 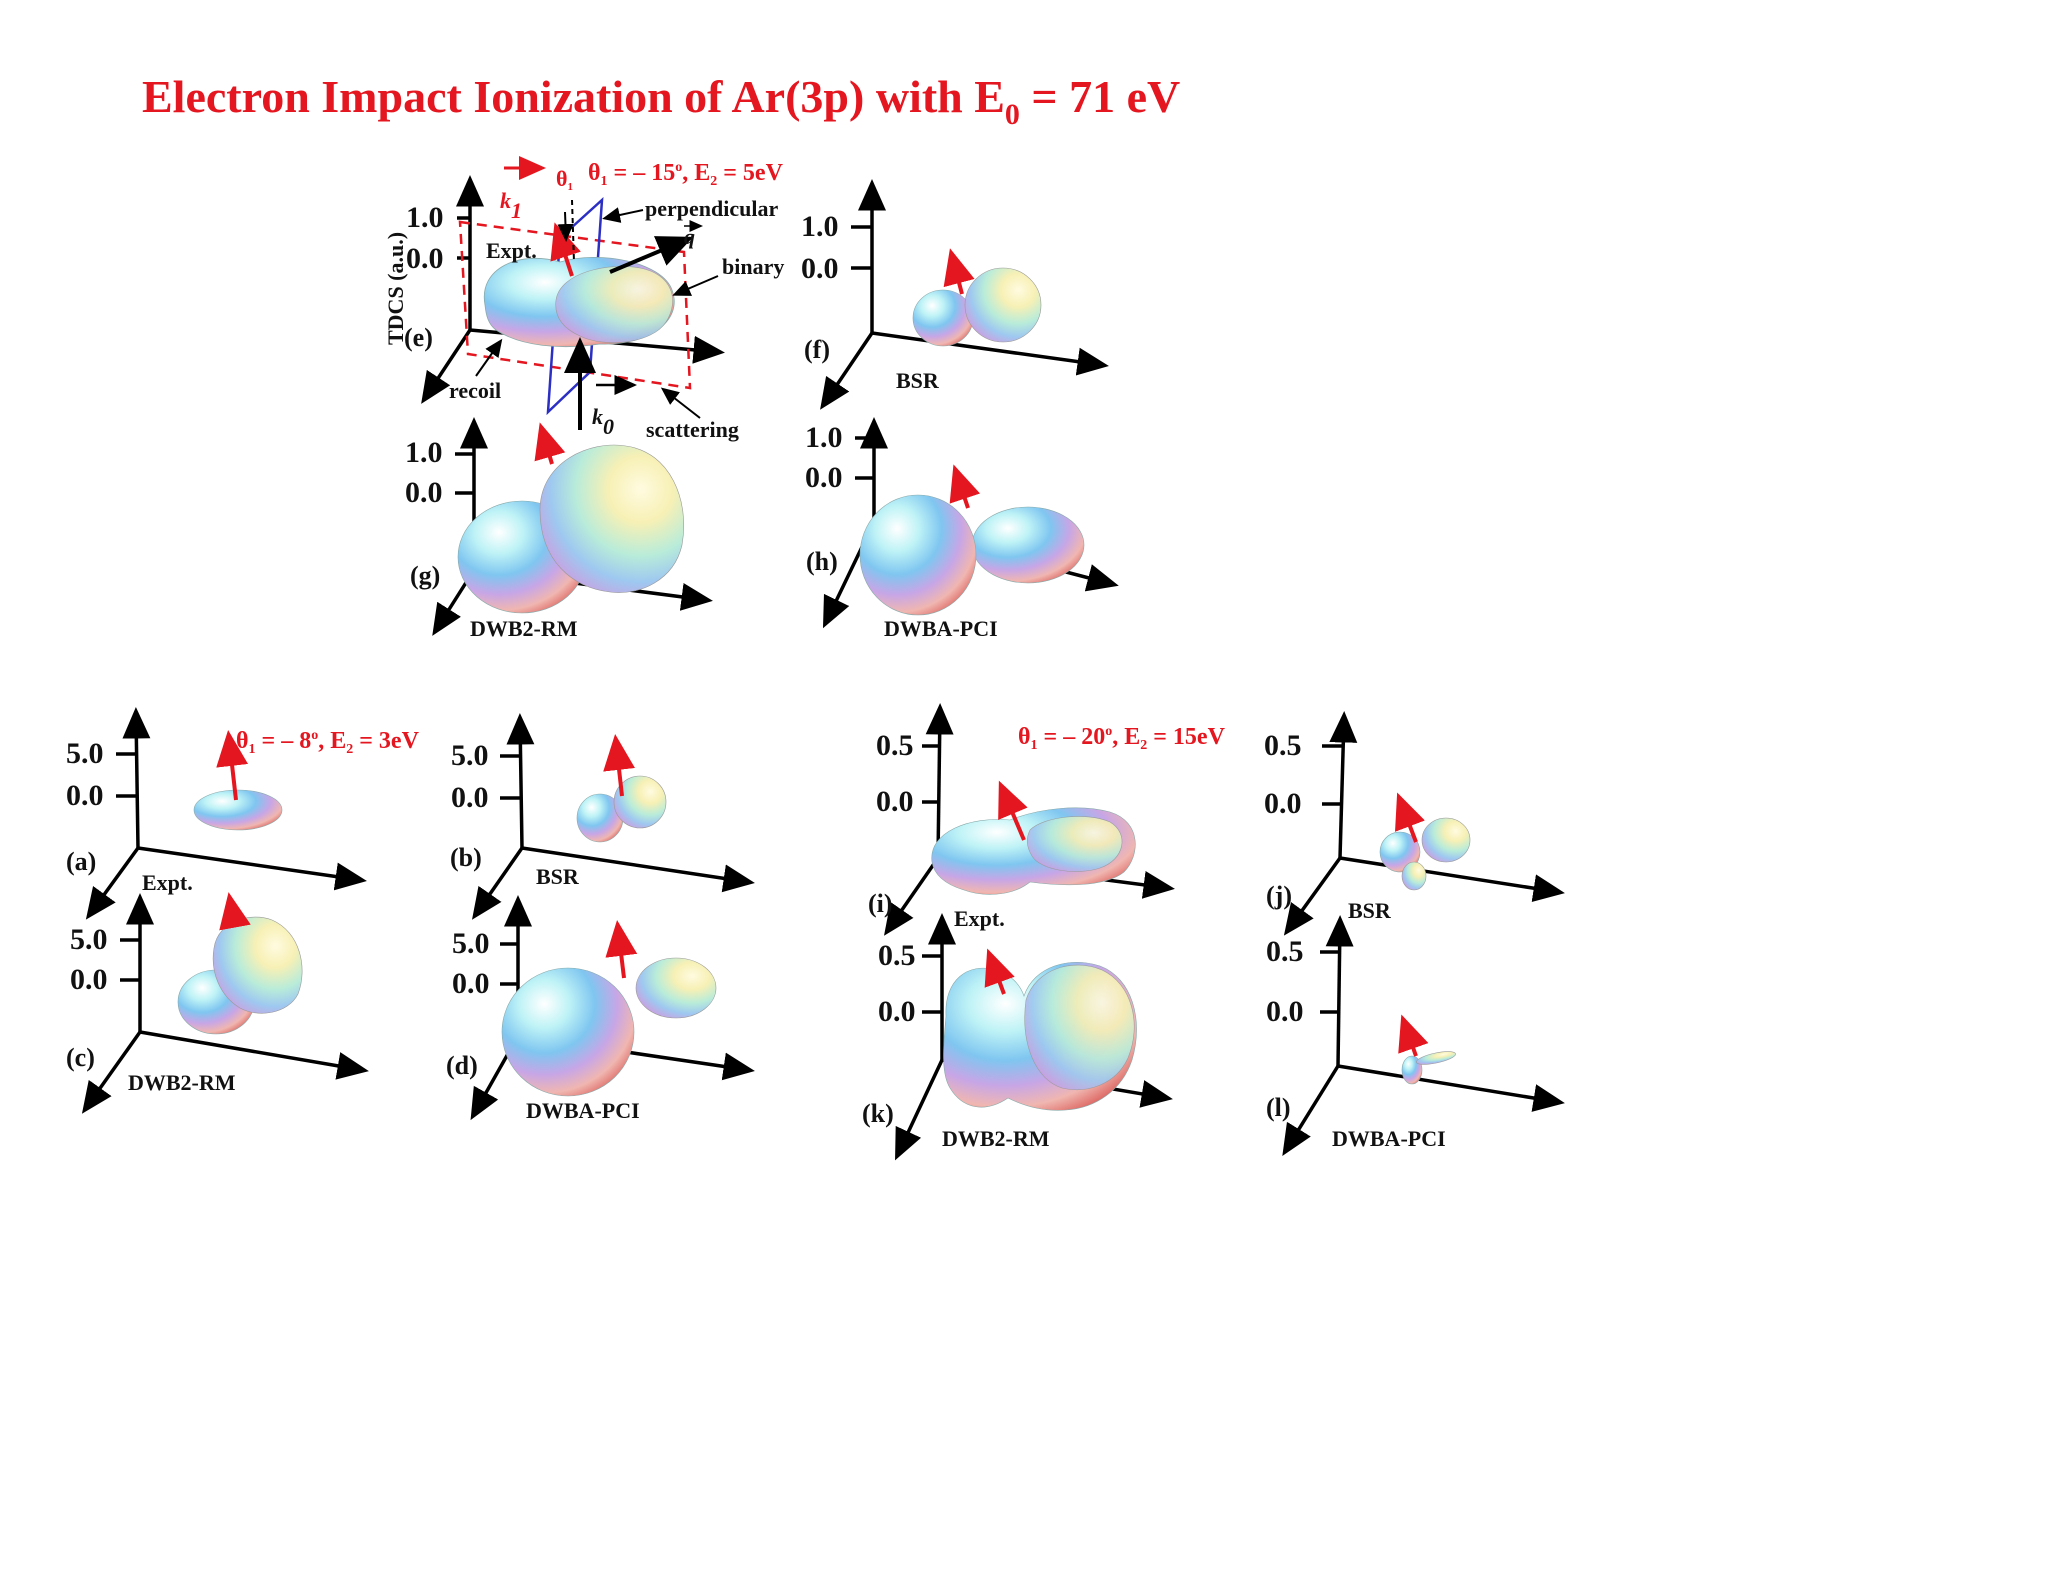 What do you see at coordinates (489, 357) in the screenshot?
I see `recoil-pointer` at bounding box center [489, 357].